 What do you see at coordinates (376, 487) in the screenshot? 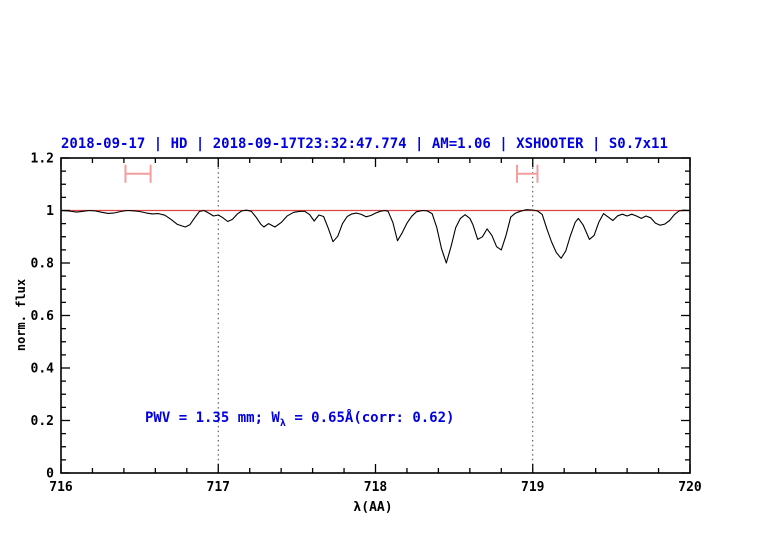
I see `x-tick-label-718: 718` at bounding box center [376, 487].